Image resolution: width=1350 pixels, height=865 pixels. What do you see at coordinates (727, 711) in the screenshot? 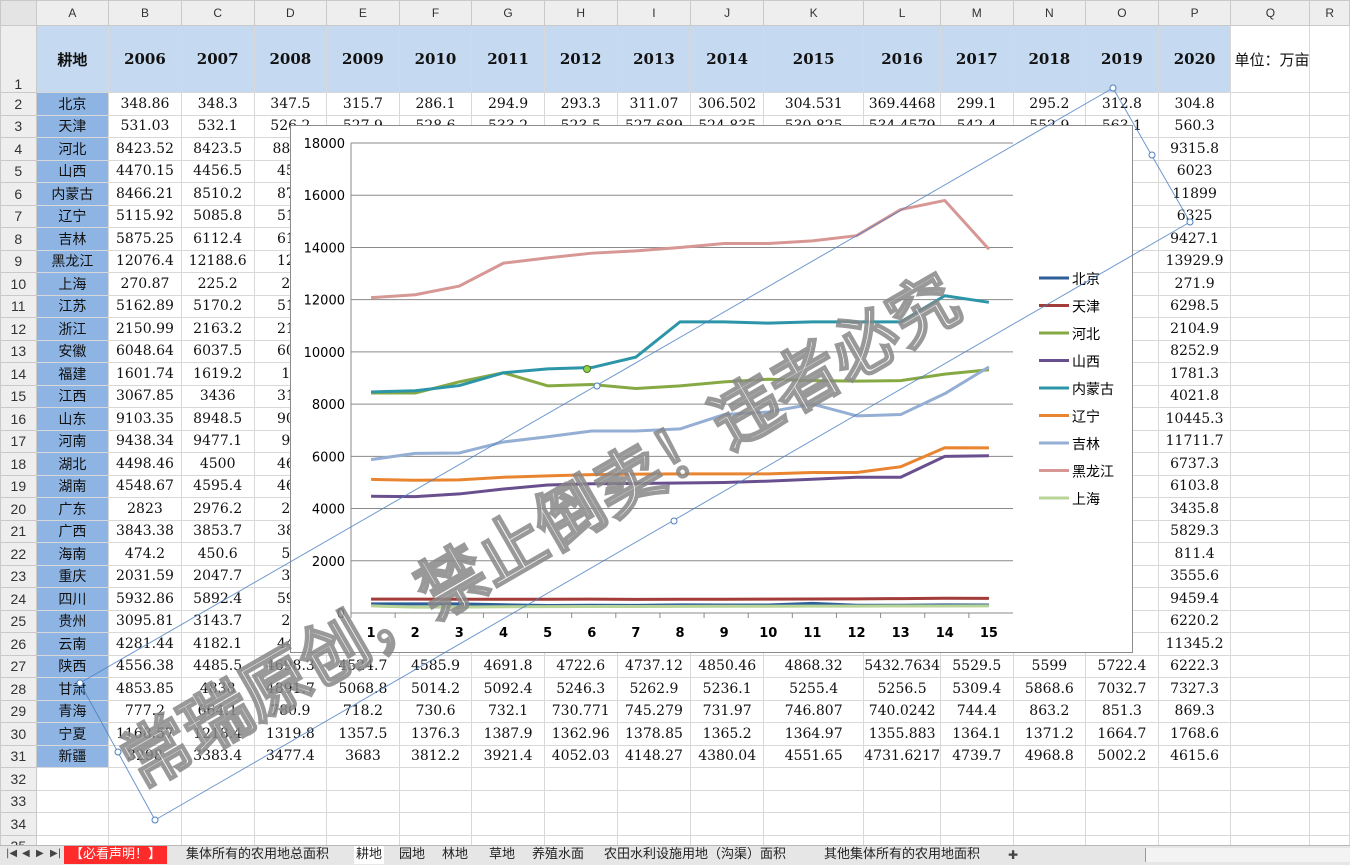
I see `cell-value: 731.97` at bounding box center [727, 711].